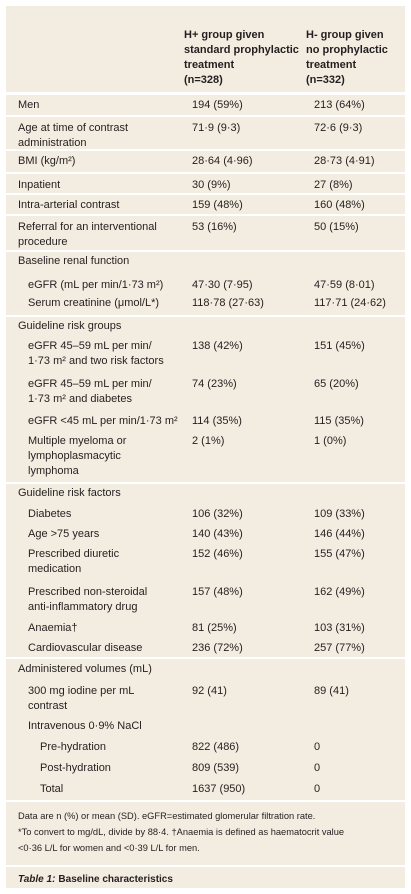 The image size is (411, 894). What do you see at coordinates (43, 242) in the screenshot?
I see `row-label: procedure` at bounding box center [43, 242].